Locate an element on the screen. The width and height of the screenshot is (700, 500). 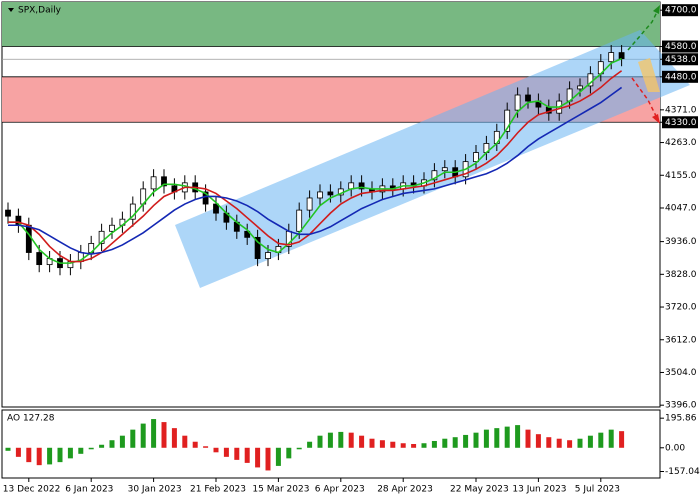
title-marker is located at coordinates (11, 10).